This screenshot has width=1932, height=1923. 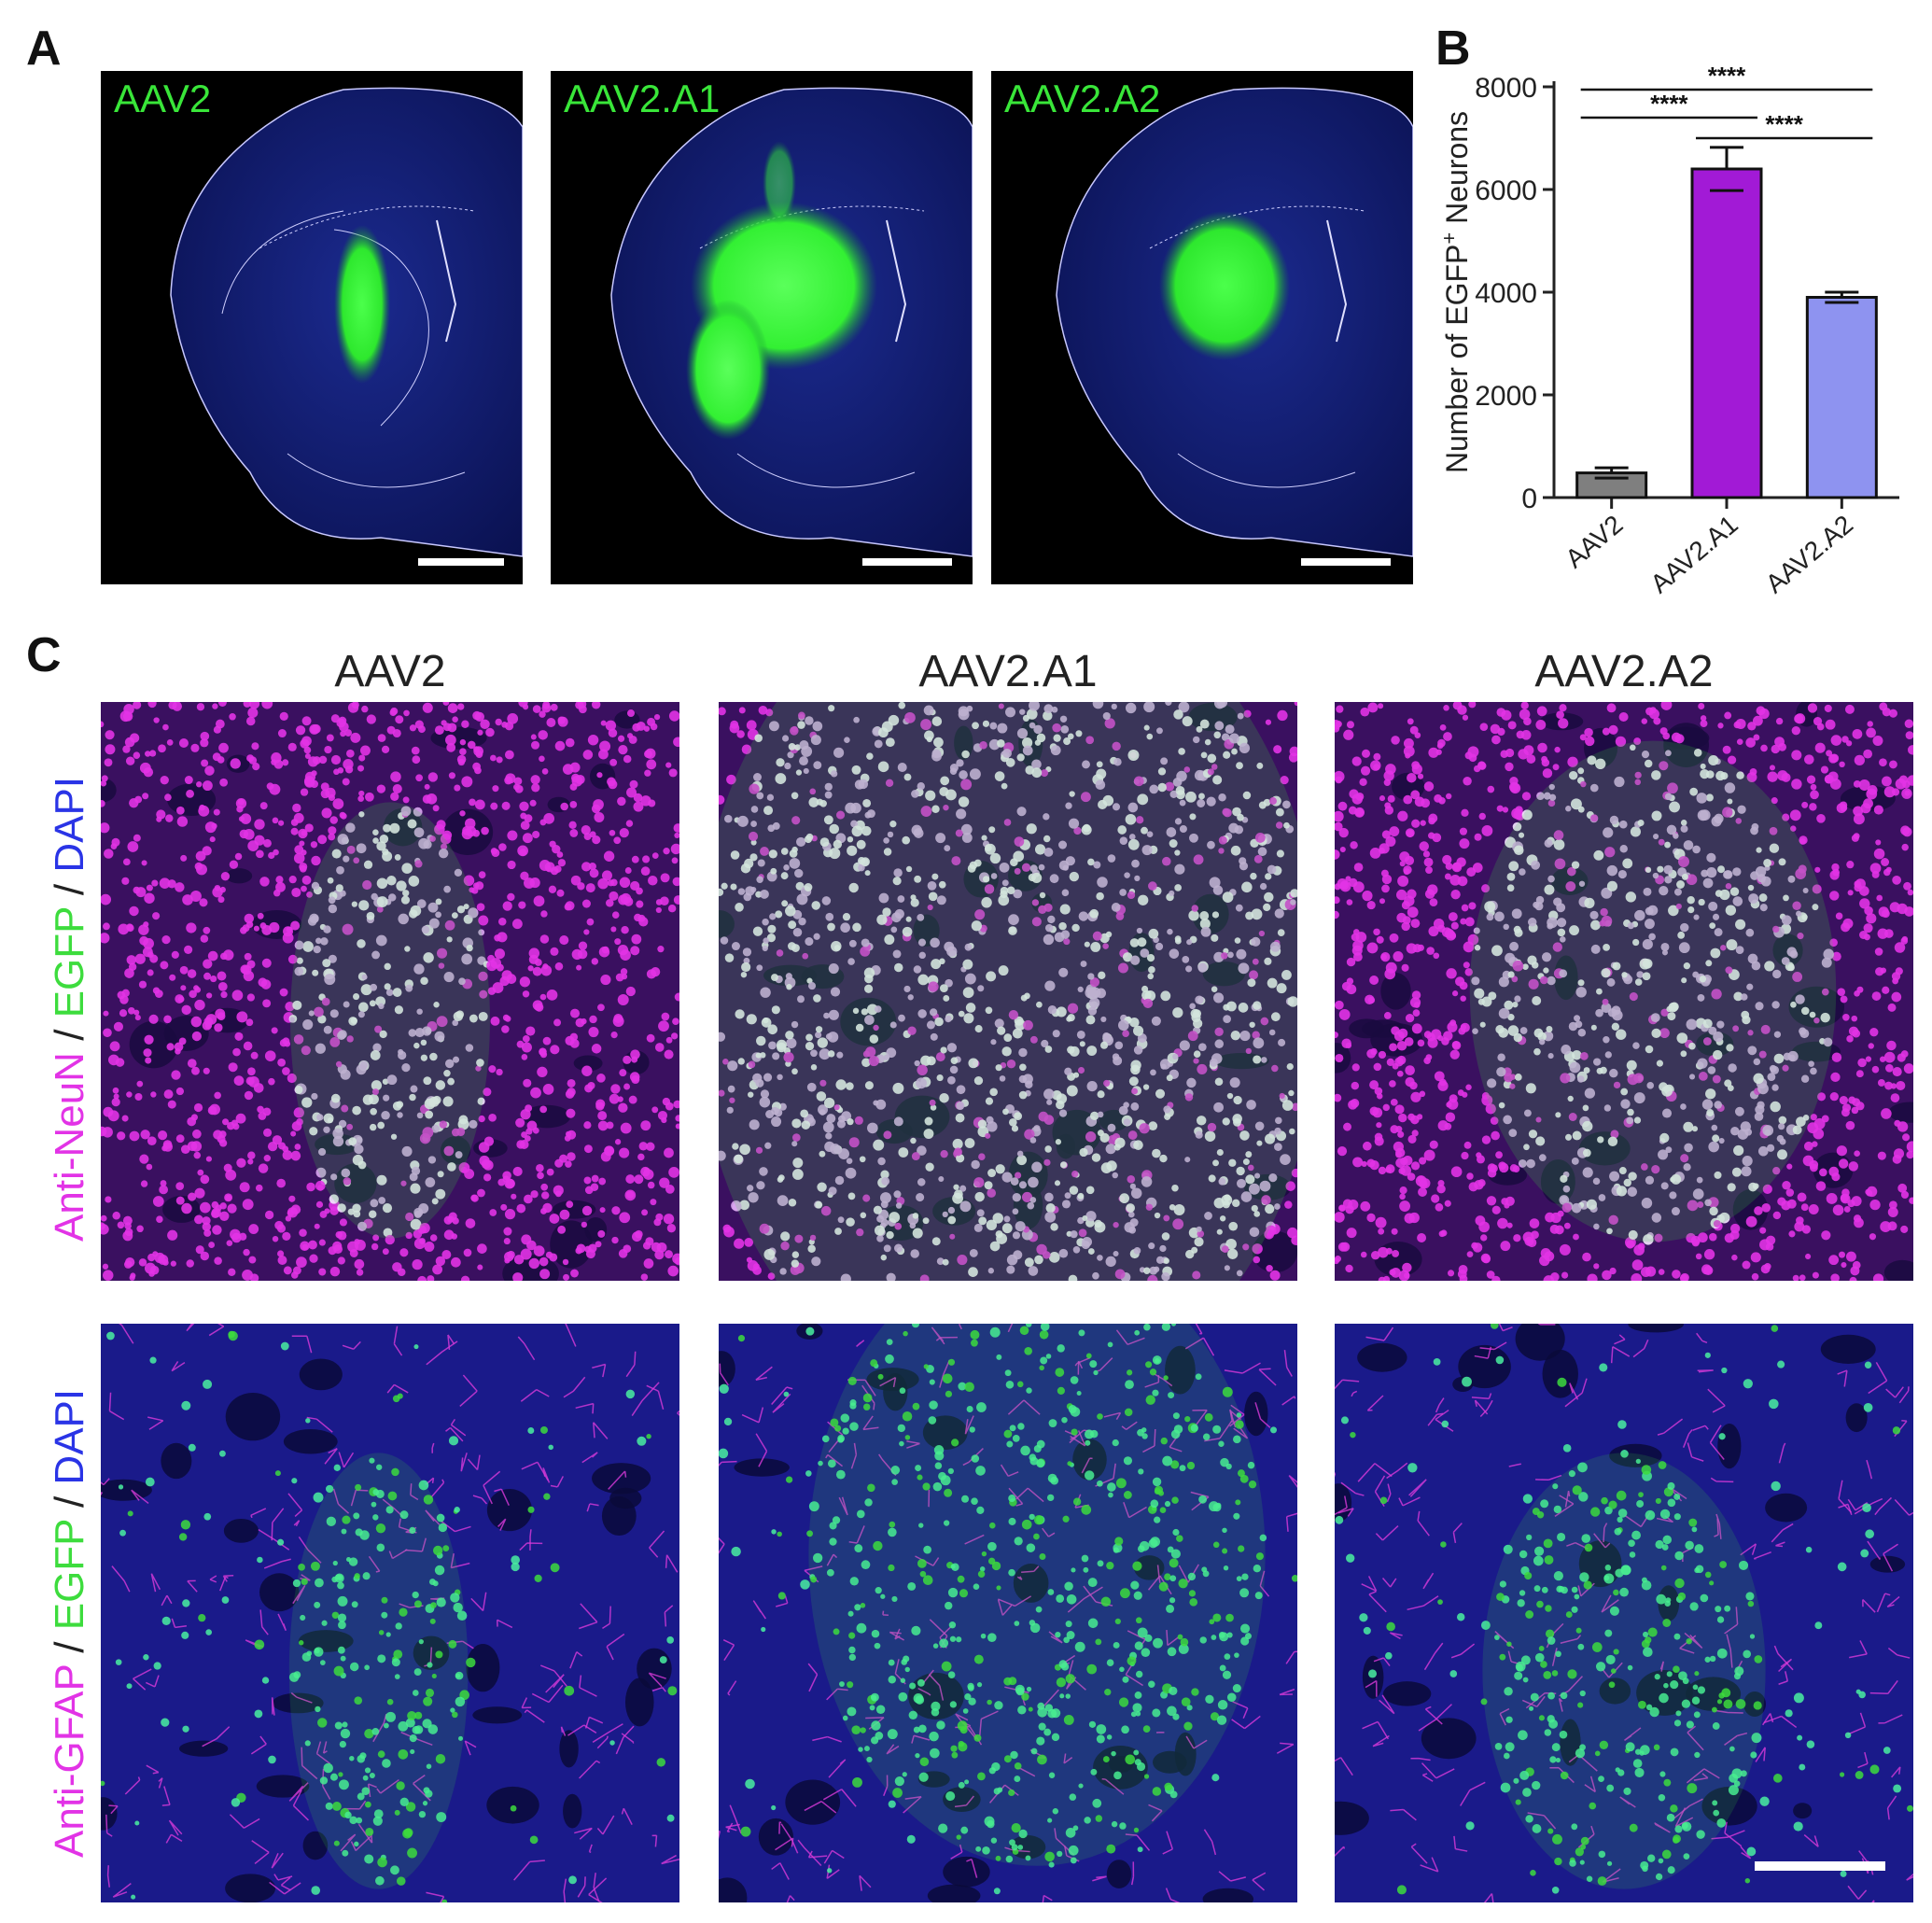 What do you see at coordinates (1453, 48) in the screenshot?
I see `panel-letter-b: B` at bounding box center [1453, 48].